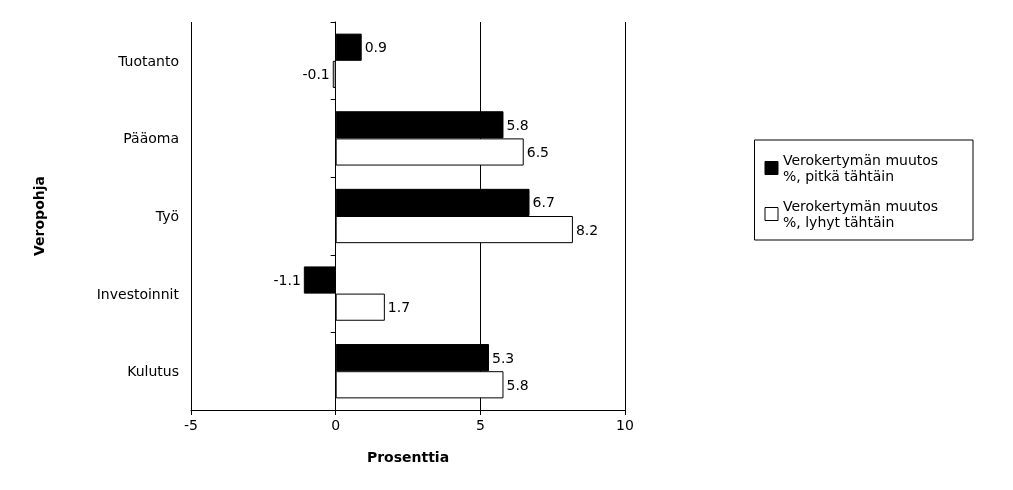 The height and width of the screenshot is (490, 1013). I want to click on x-tick-label: 10, so click(625, 425).